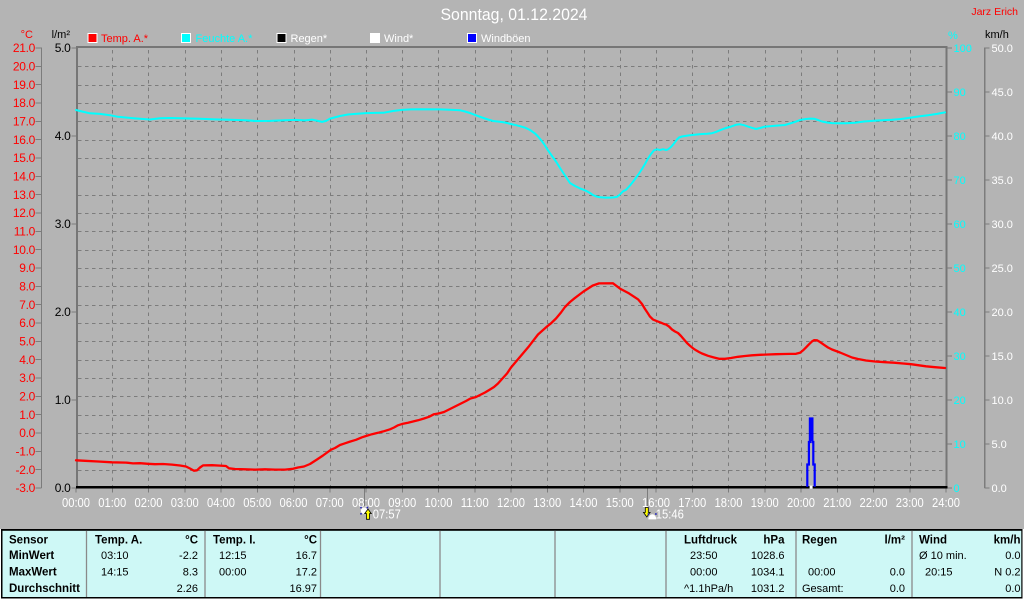  What do you see at coordinates (63, 136) in the screenshot?
I see `svg-text: 4.0` at bounding box center [63, 136].